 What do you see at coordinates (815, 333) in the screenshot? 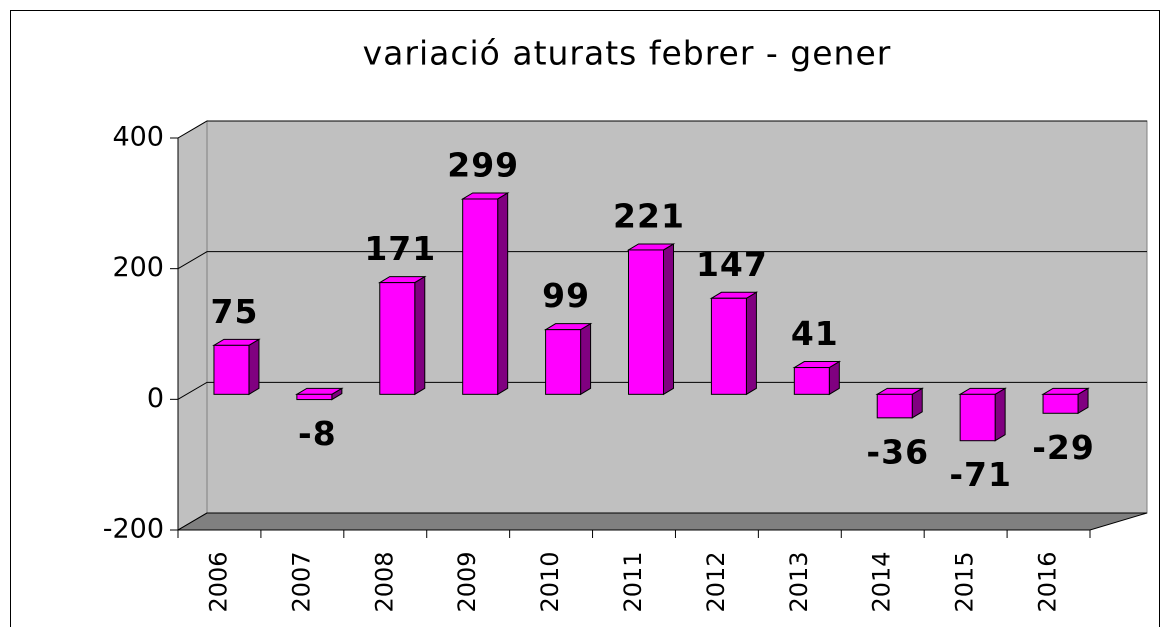
I see `value-label: 41` at bounding box center [815, 333].